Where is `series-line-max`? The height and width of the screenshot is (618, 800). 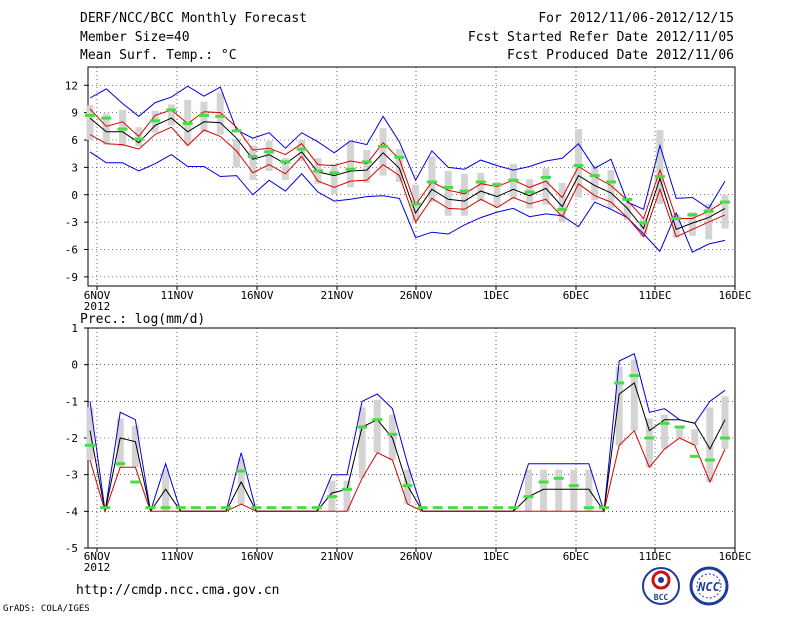 series-line-max is located at coordinates (407, 202).